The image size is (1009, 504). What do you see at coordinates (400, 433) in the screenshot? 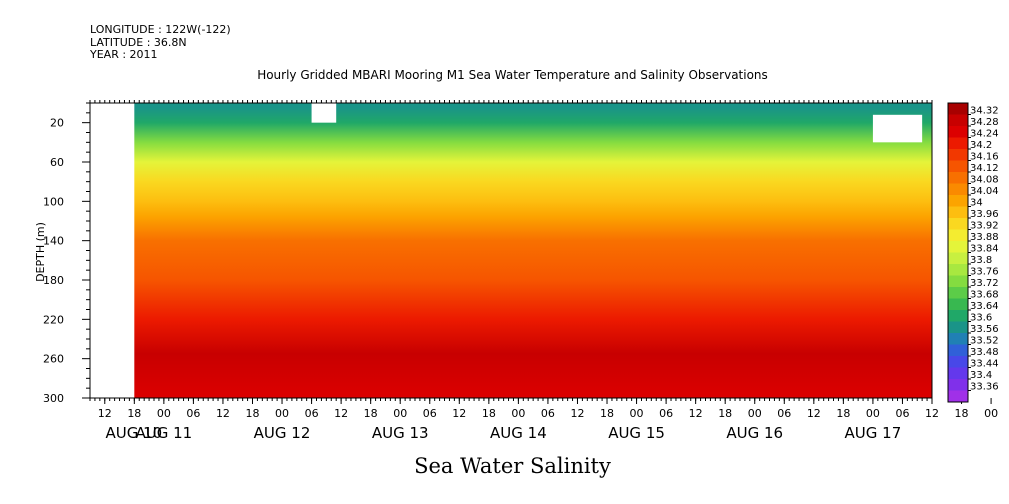
I see `x-day-label: AUG 13` at bounding box center [400, 433].